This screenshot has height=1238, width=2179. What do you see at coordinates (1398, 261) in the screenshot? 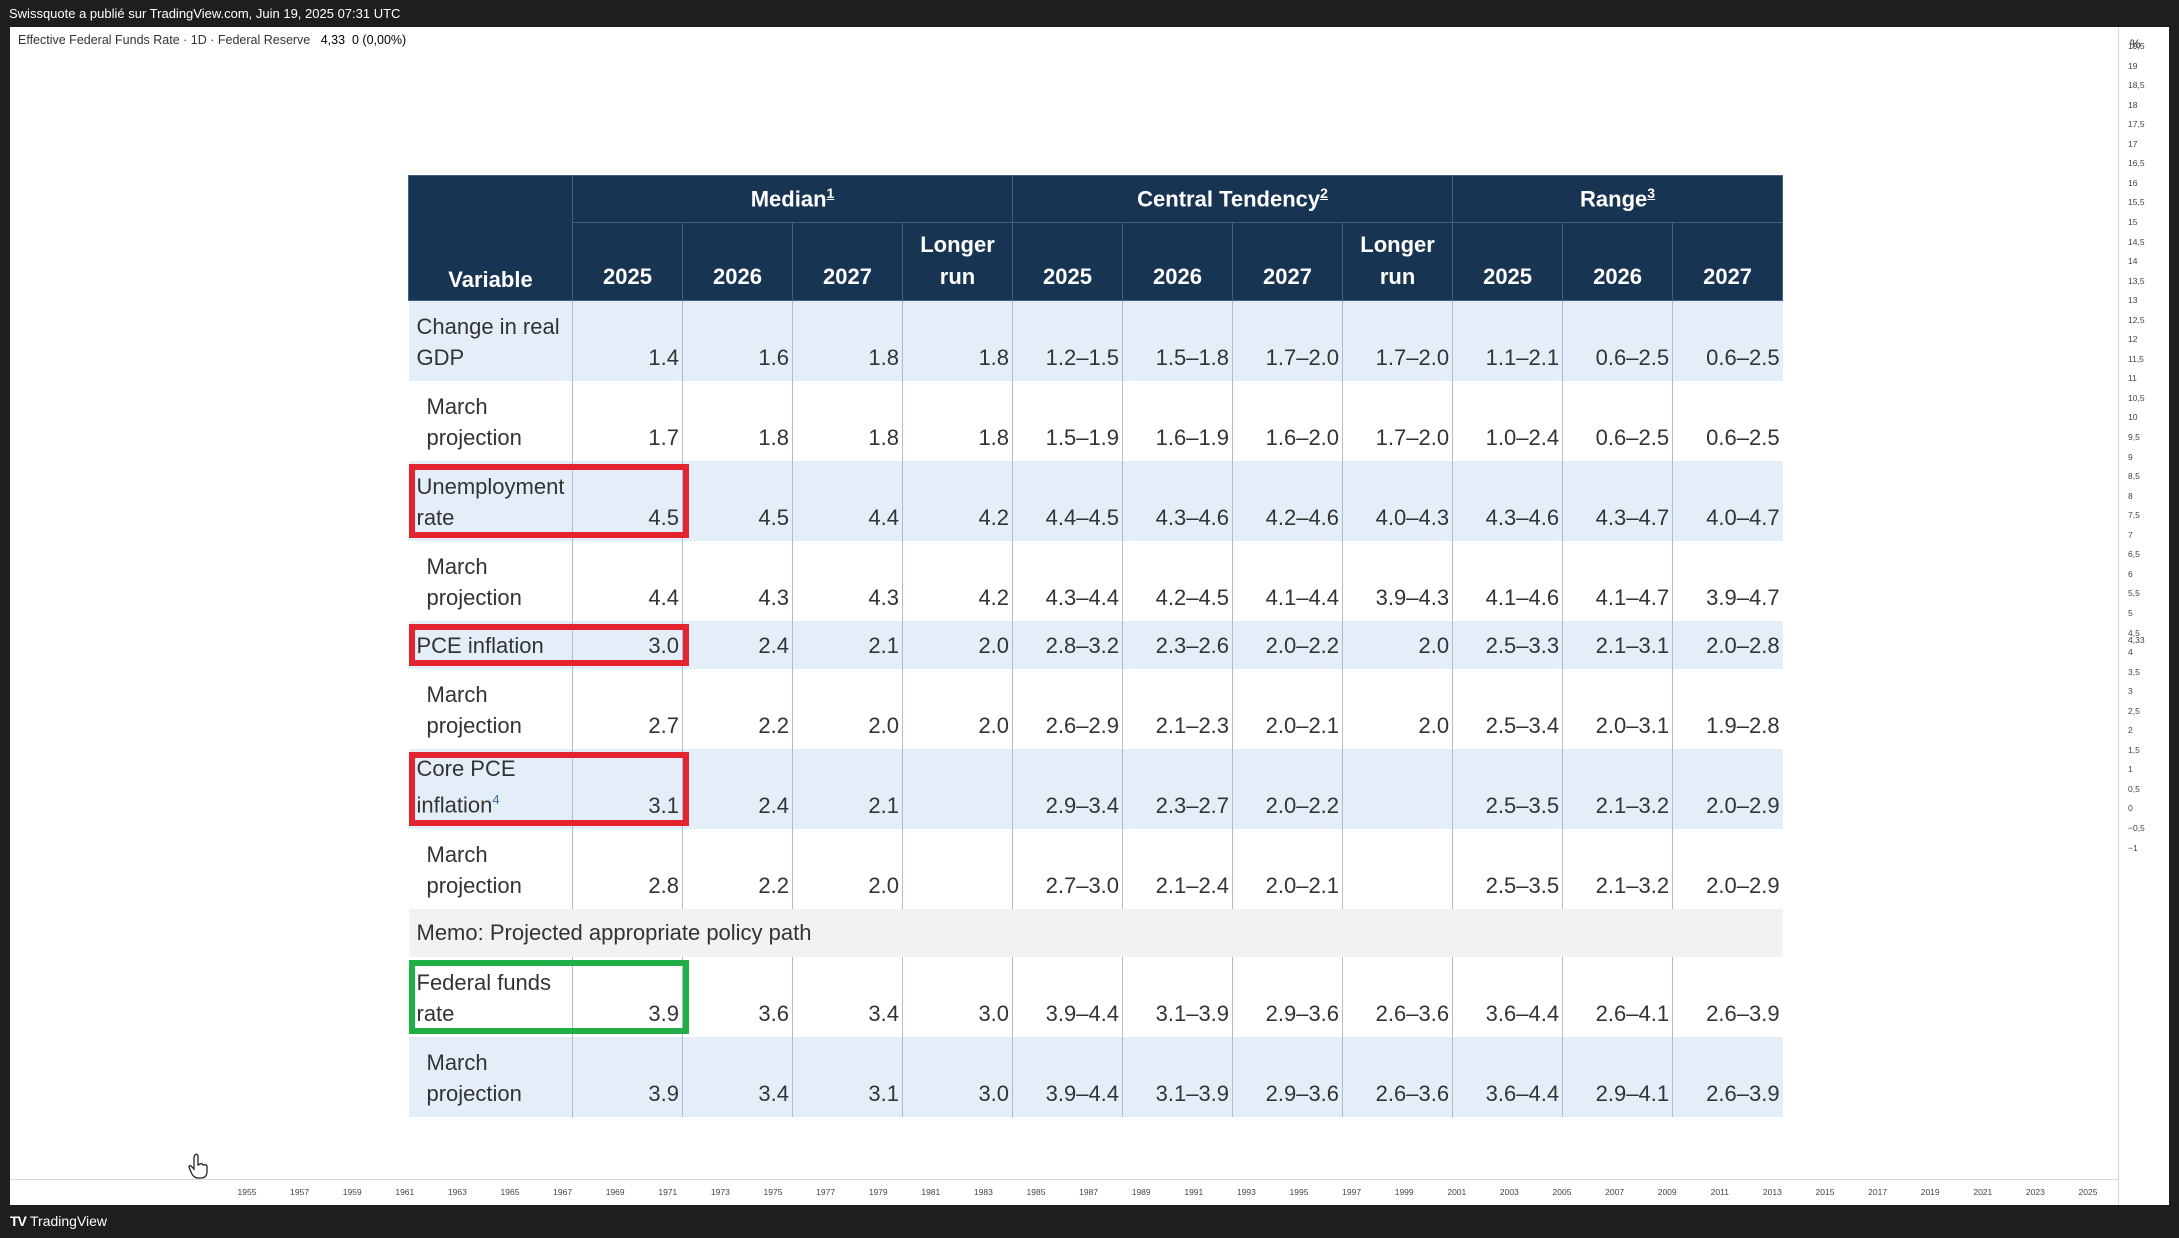
I see `header-year: Longer run` at bounding box center [1398, 261].